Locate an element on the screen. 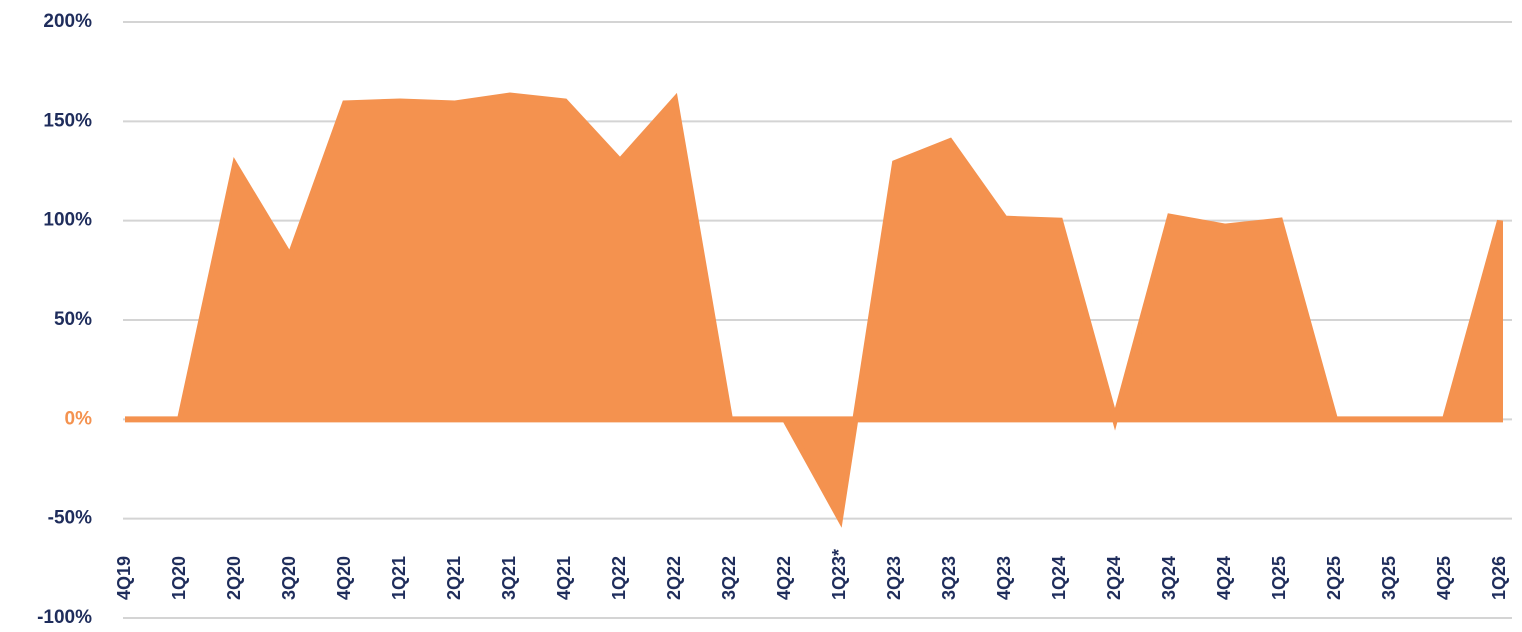 This screenshot has width=1522, height=632. x-tick-label: 1Q20 is located at coordinates (179, 578).